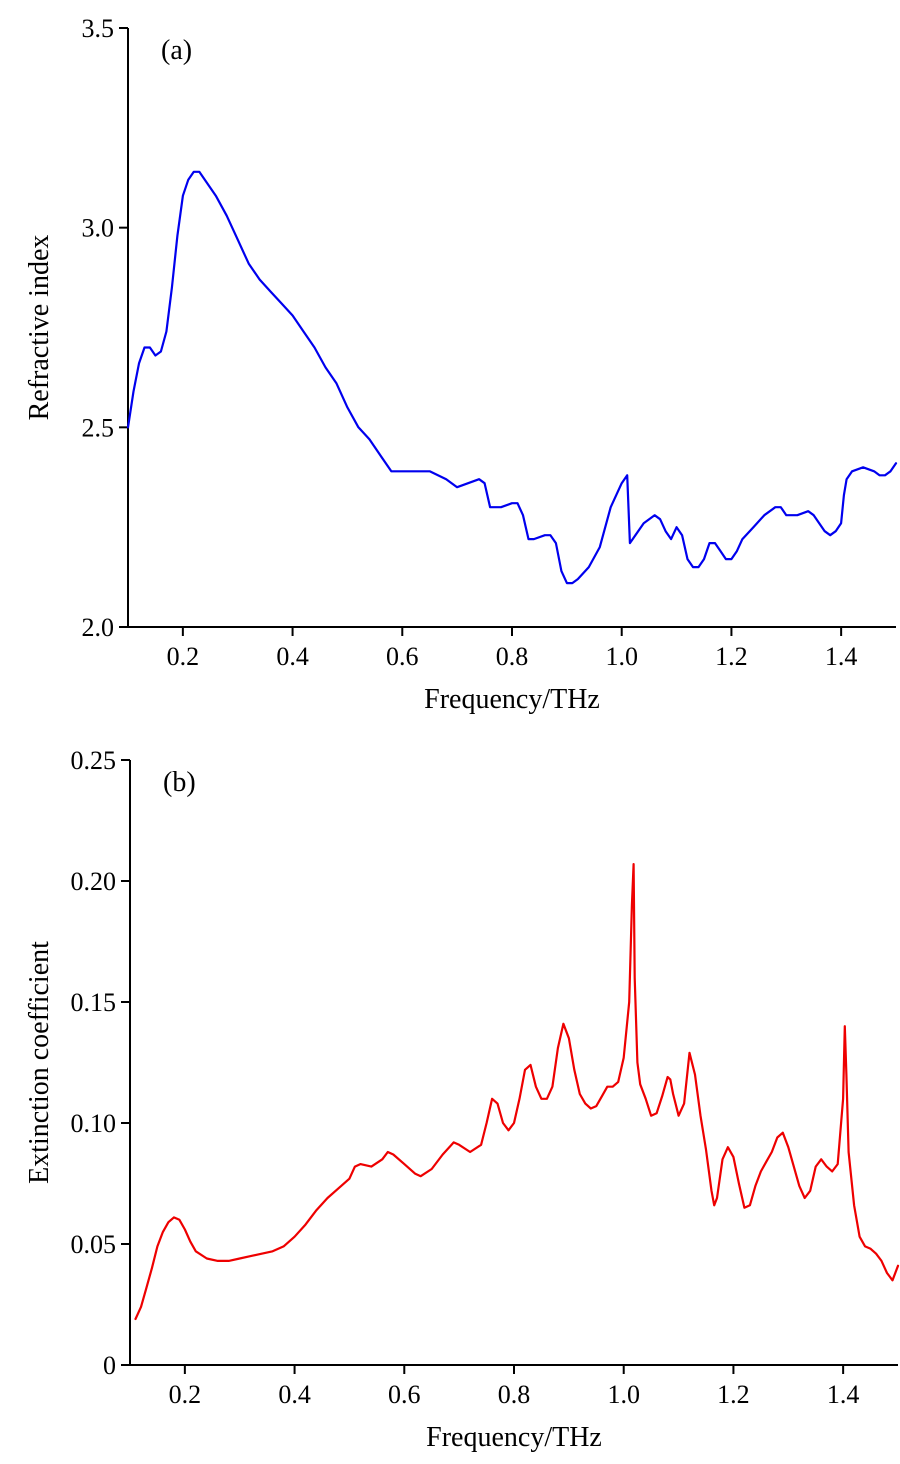  What do you see at coordinates (94, 760) in the screenshot?
I see `y-tick-label: 0.25` at bounding box center [94, 760].